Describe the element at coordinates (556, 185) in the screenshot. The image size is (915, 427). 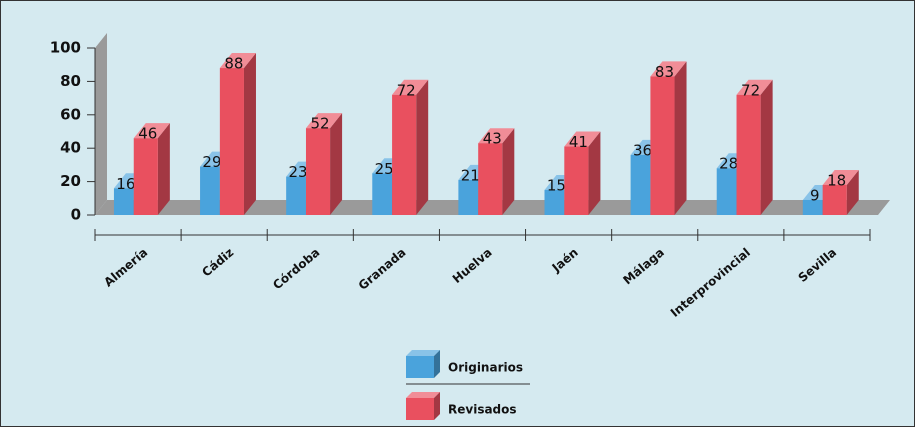
I see `value-label: 15` at that location.